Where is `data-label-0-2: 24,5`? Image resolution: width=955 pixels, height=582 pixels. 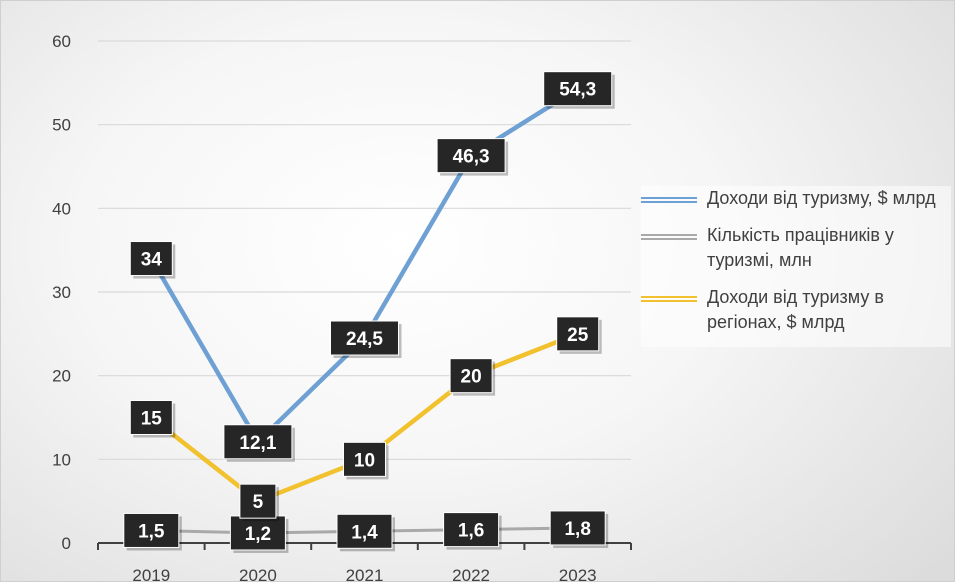 data-label-0-2: 24,5 is located at coordinates (366, 339).